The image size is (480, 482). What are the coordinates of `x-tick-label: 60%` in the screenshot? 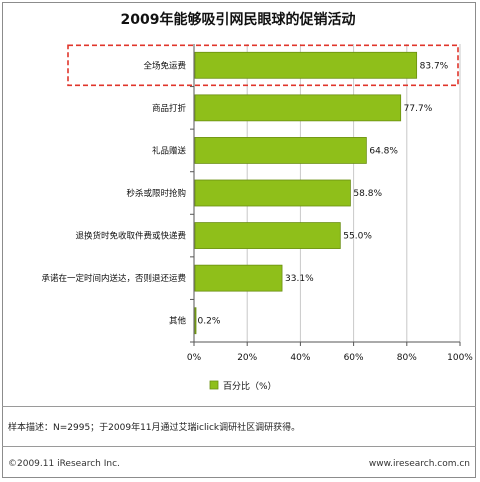 It's located at (354, 358).